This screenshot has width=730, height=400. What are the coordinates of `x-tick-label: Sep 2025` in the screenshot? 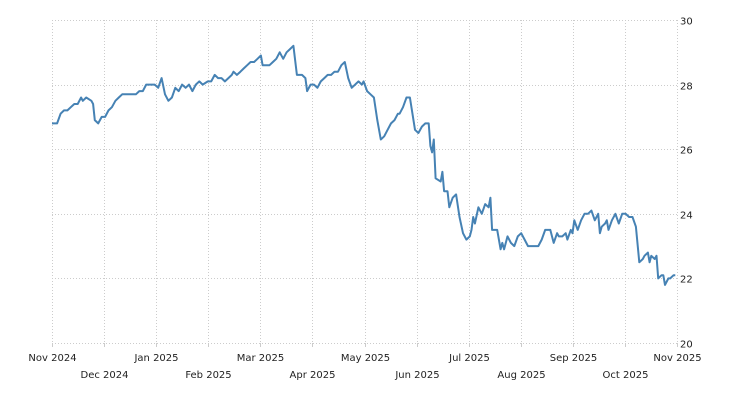 It's located at (573, 358).